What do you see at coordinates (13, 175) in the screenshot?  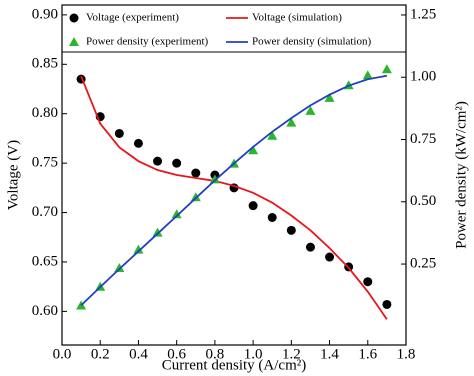 I see `y-axis-label: Voltage (V)` at bounding box center [13, 175].